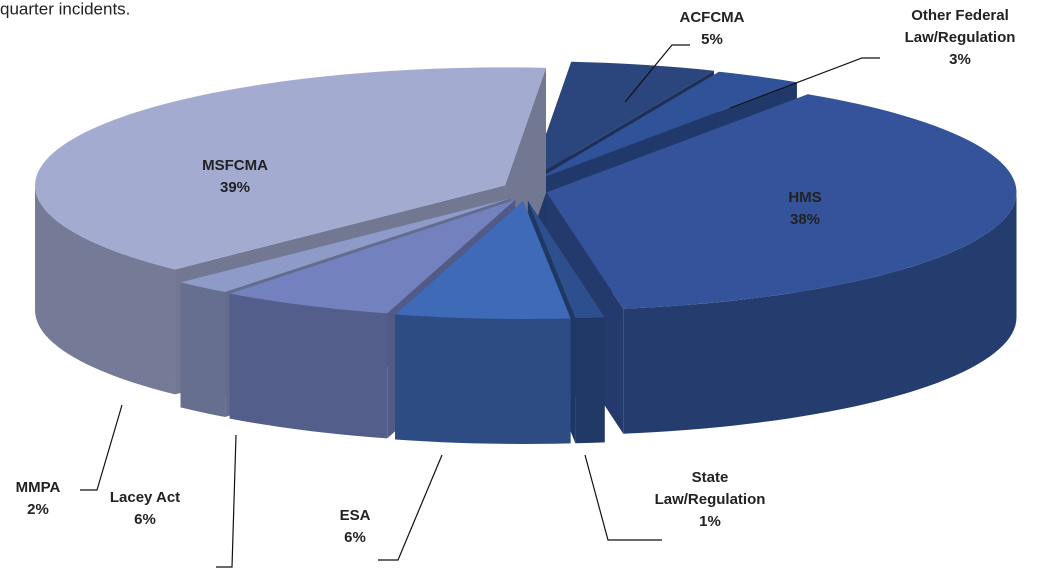 The height and width of the screenshot is (569, 1041). What do you see at coordinates (235, 187) in the screenshot?
I see `value-label: 39%` at bounding box center [235, 187].